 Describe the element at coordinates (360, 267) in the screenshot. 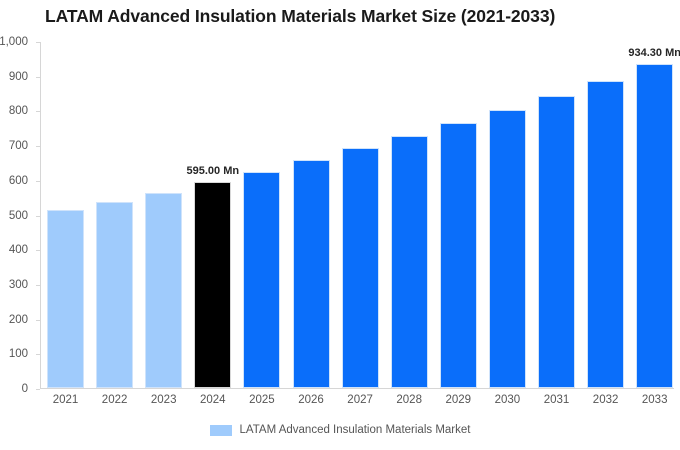

I see `bar-2027` at that location.